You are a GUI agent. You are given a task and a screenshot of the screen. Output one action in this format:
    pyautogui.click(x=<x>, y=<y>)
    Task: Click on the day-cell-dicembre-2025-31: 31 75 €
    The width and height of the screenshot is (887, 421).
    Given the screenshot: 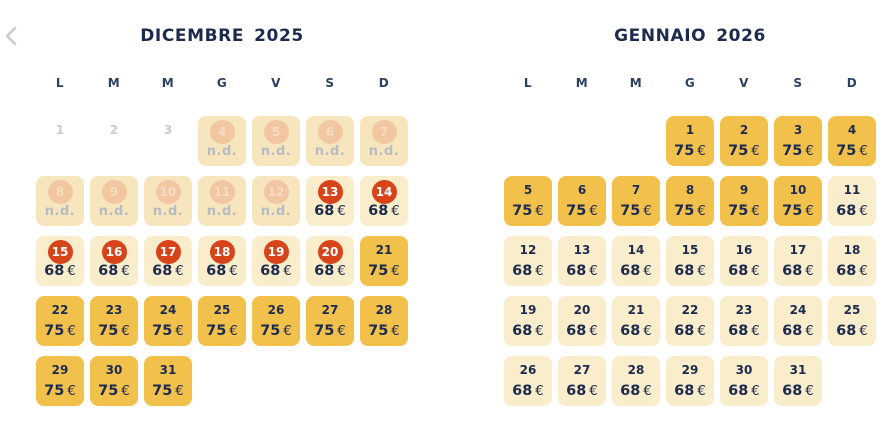 What is the action you would take?
    pyautogui.click(x=168, y=381)
    